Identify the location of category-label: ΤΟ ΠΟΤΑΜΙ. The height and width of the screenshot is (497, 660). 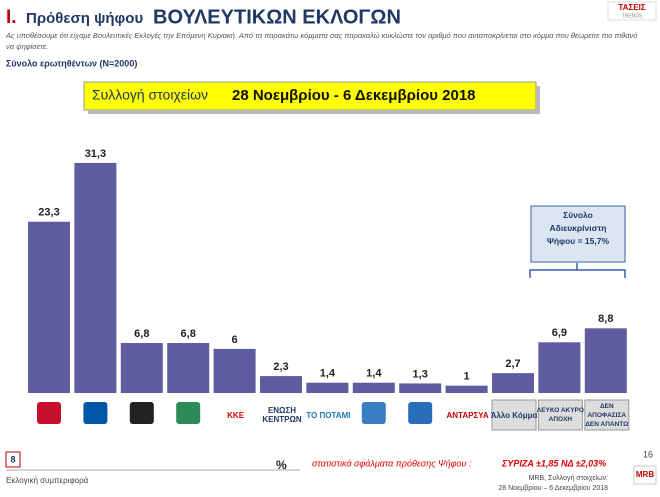
(328, 415).